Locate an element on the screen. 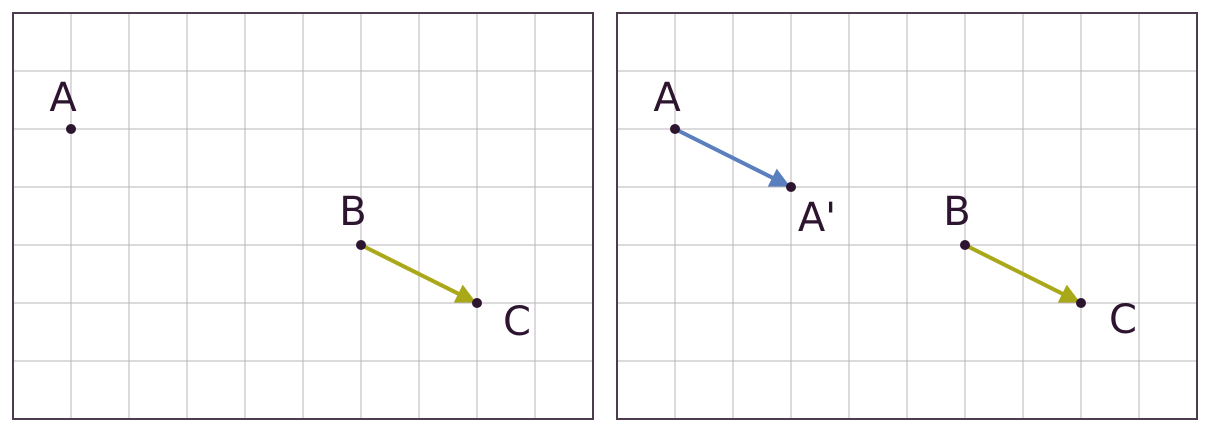 The image size is (1210, 433). point-a2 is located at coordinates (791, 187).